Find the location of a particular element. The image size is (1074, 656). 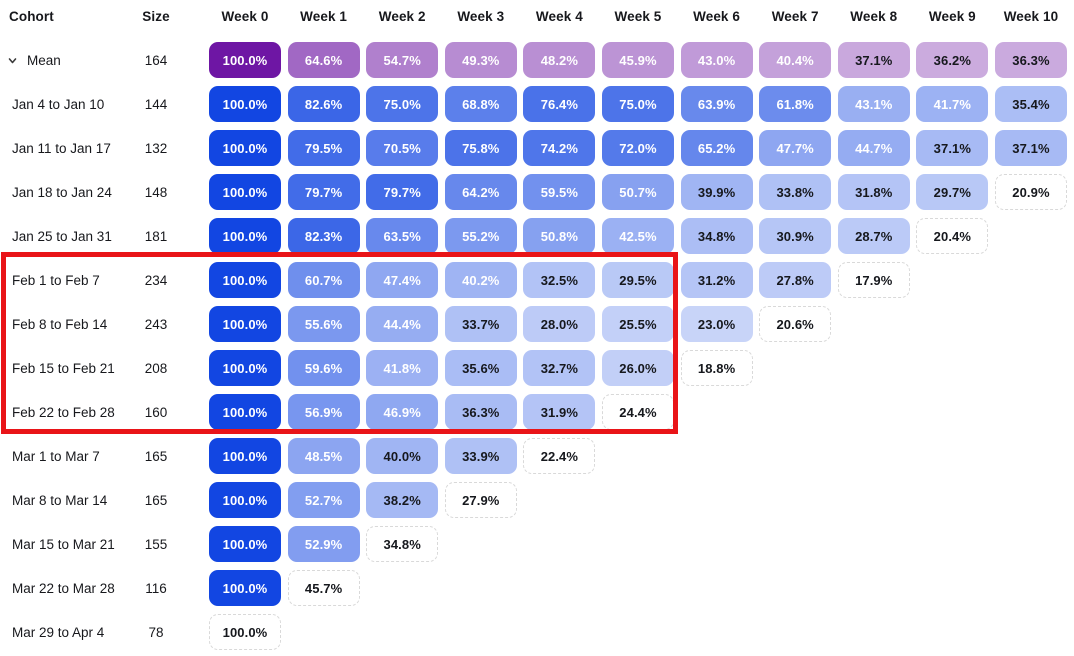

retention-cell: 36.2% is located at coordinates (952, 60).